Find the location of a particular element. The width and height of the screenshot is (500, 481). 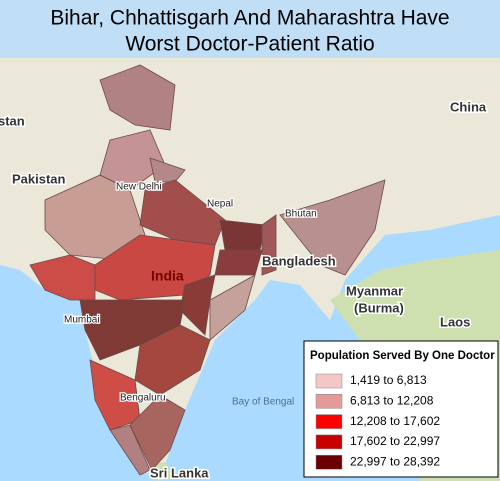

map-label: stan is located at coordinates (12, 120).